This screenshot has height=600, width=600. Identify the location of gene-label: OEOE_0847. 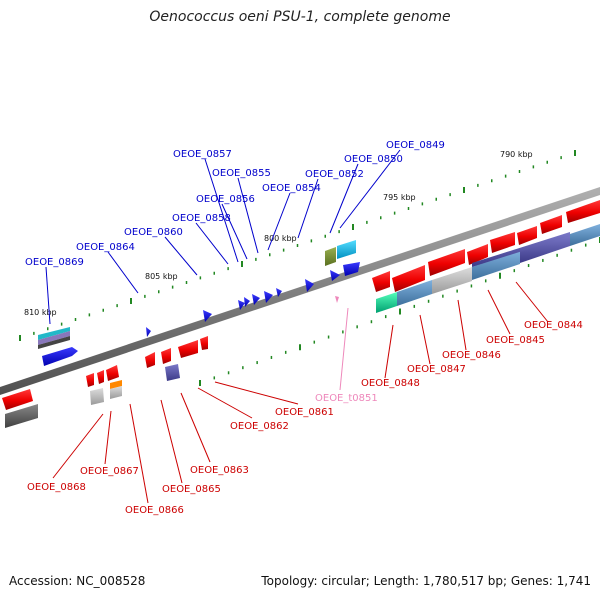
(436, 369).